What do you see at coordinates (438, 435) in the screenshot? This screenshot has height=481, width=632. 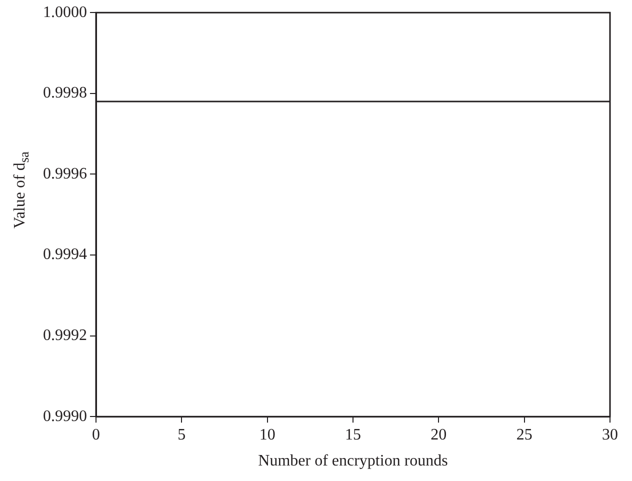 I see `x-tick-label: 20` at bounding box center [438, 435].